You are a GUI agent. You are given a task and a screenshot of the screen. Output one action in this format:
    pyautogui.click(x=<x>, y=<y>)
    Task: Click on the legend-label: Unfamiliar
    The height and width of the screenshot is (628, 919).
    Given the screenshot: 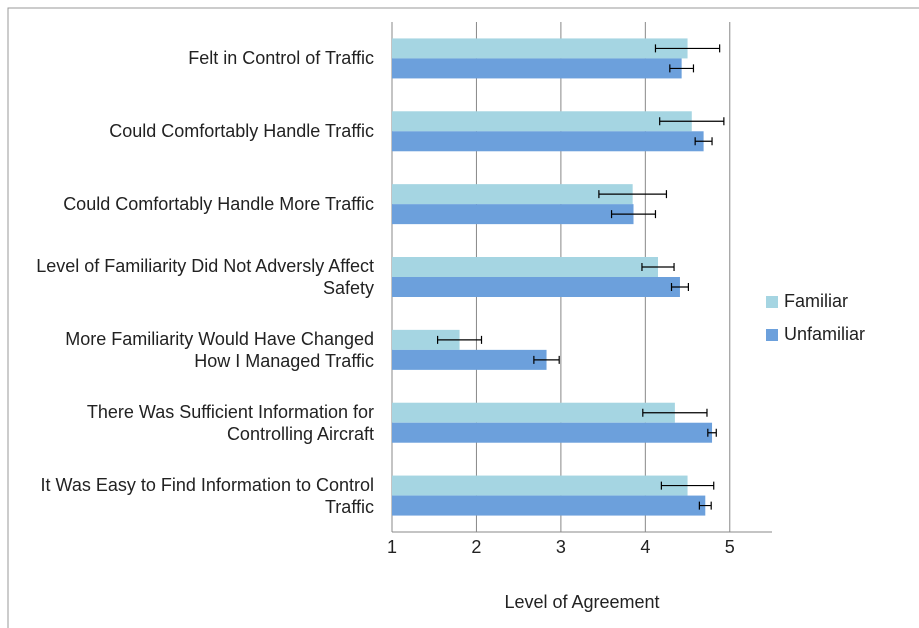 What is the action you would take?
    pyautogui.click(x=824, y=334)
    